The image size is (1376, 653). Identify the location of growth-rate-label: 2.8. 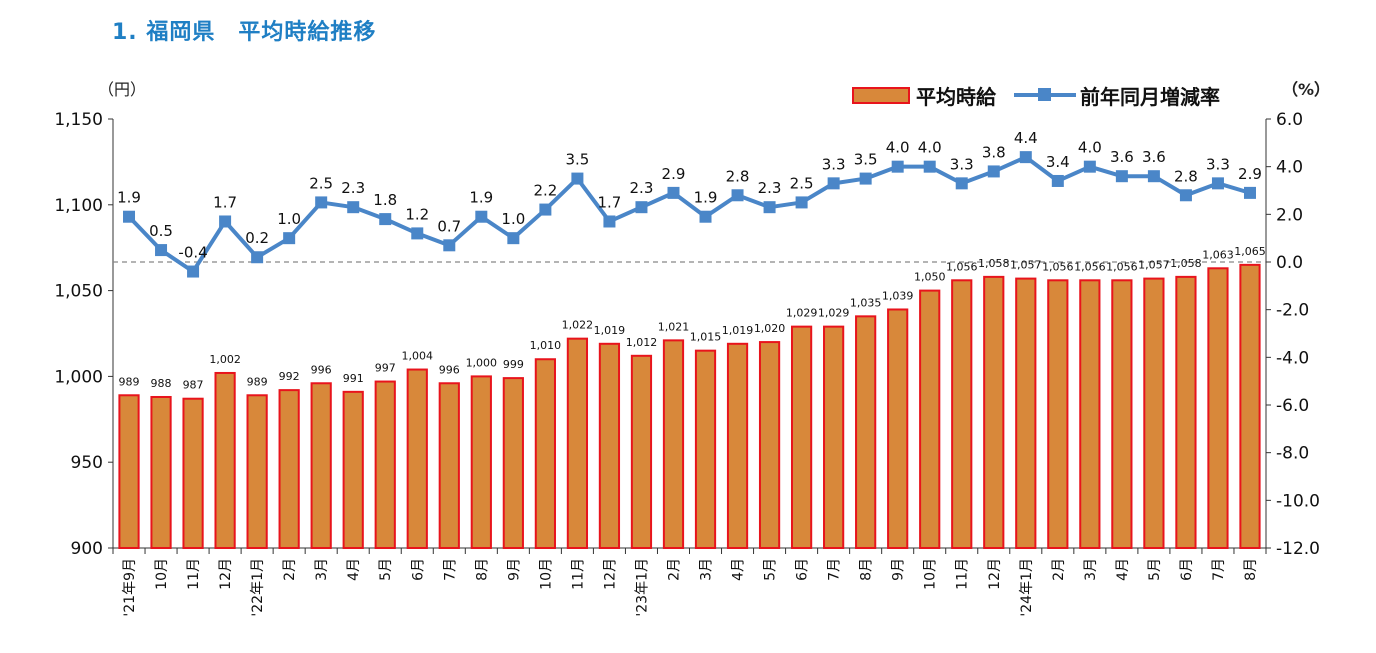
(1186, 176).